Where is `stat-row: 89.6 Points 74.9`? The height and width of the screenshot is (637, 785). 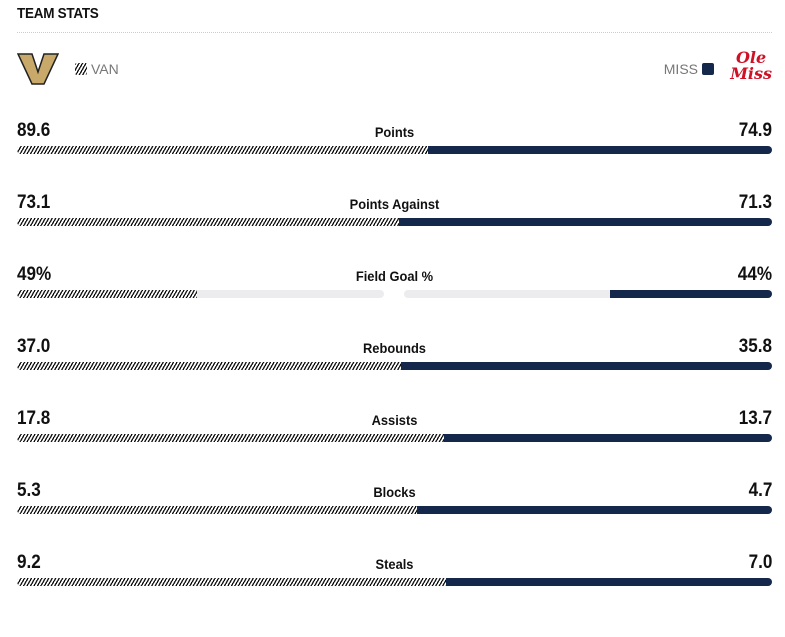 stat-row: 89.6 Points 74.9 is located at coordinates (394, 145).